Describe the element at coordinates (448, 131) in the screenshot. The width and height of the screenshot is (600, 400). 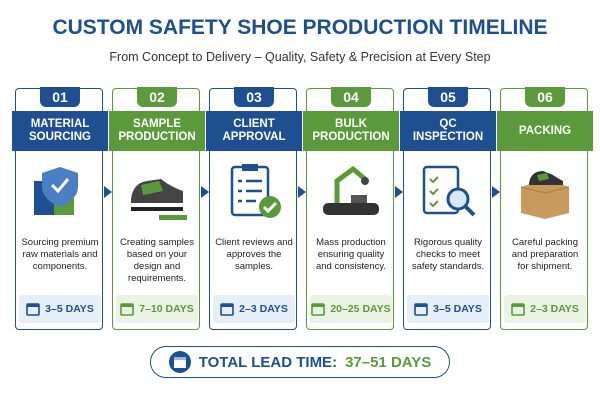
I see `step-title: QC INSPECTION` at that location.